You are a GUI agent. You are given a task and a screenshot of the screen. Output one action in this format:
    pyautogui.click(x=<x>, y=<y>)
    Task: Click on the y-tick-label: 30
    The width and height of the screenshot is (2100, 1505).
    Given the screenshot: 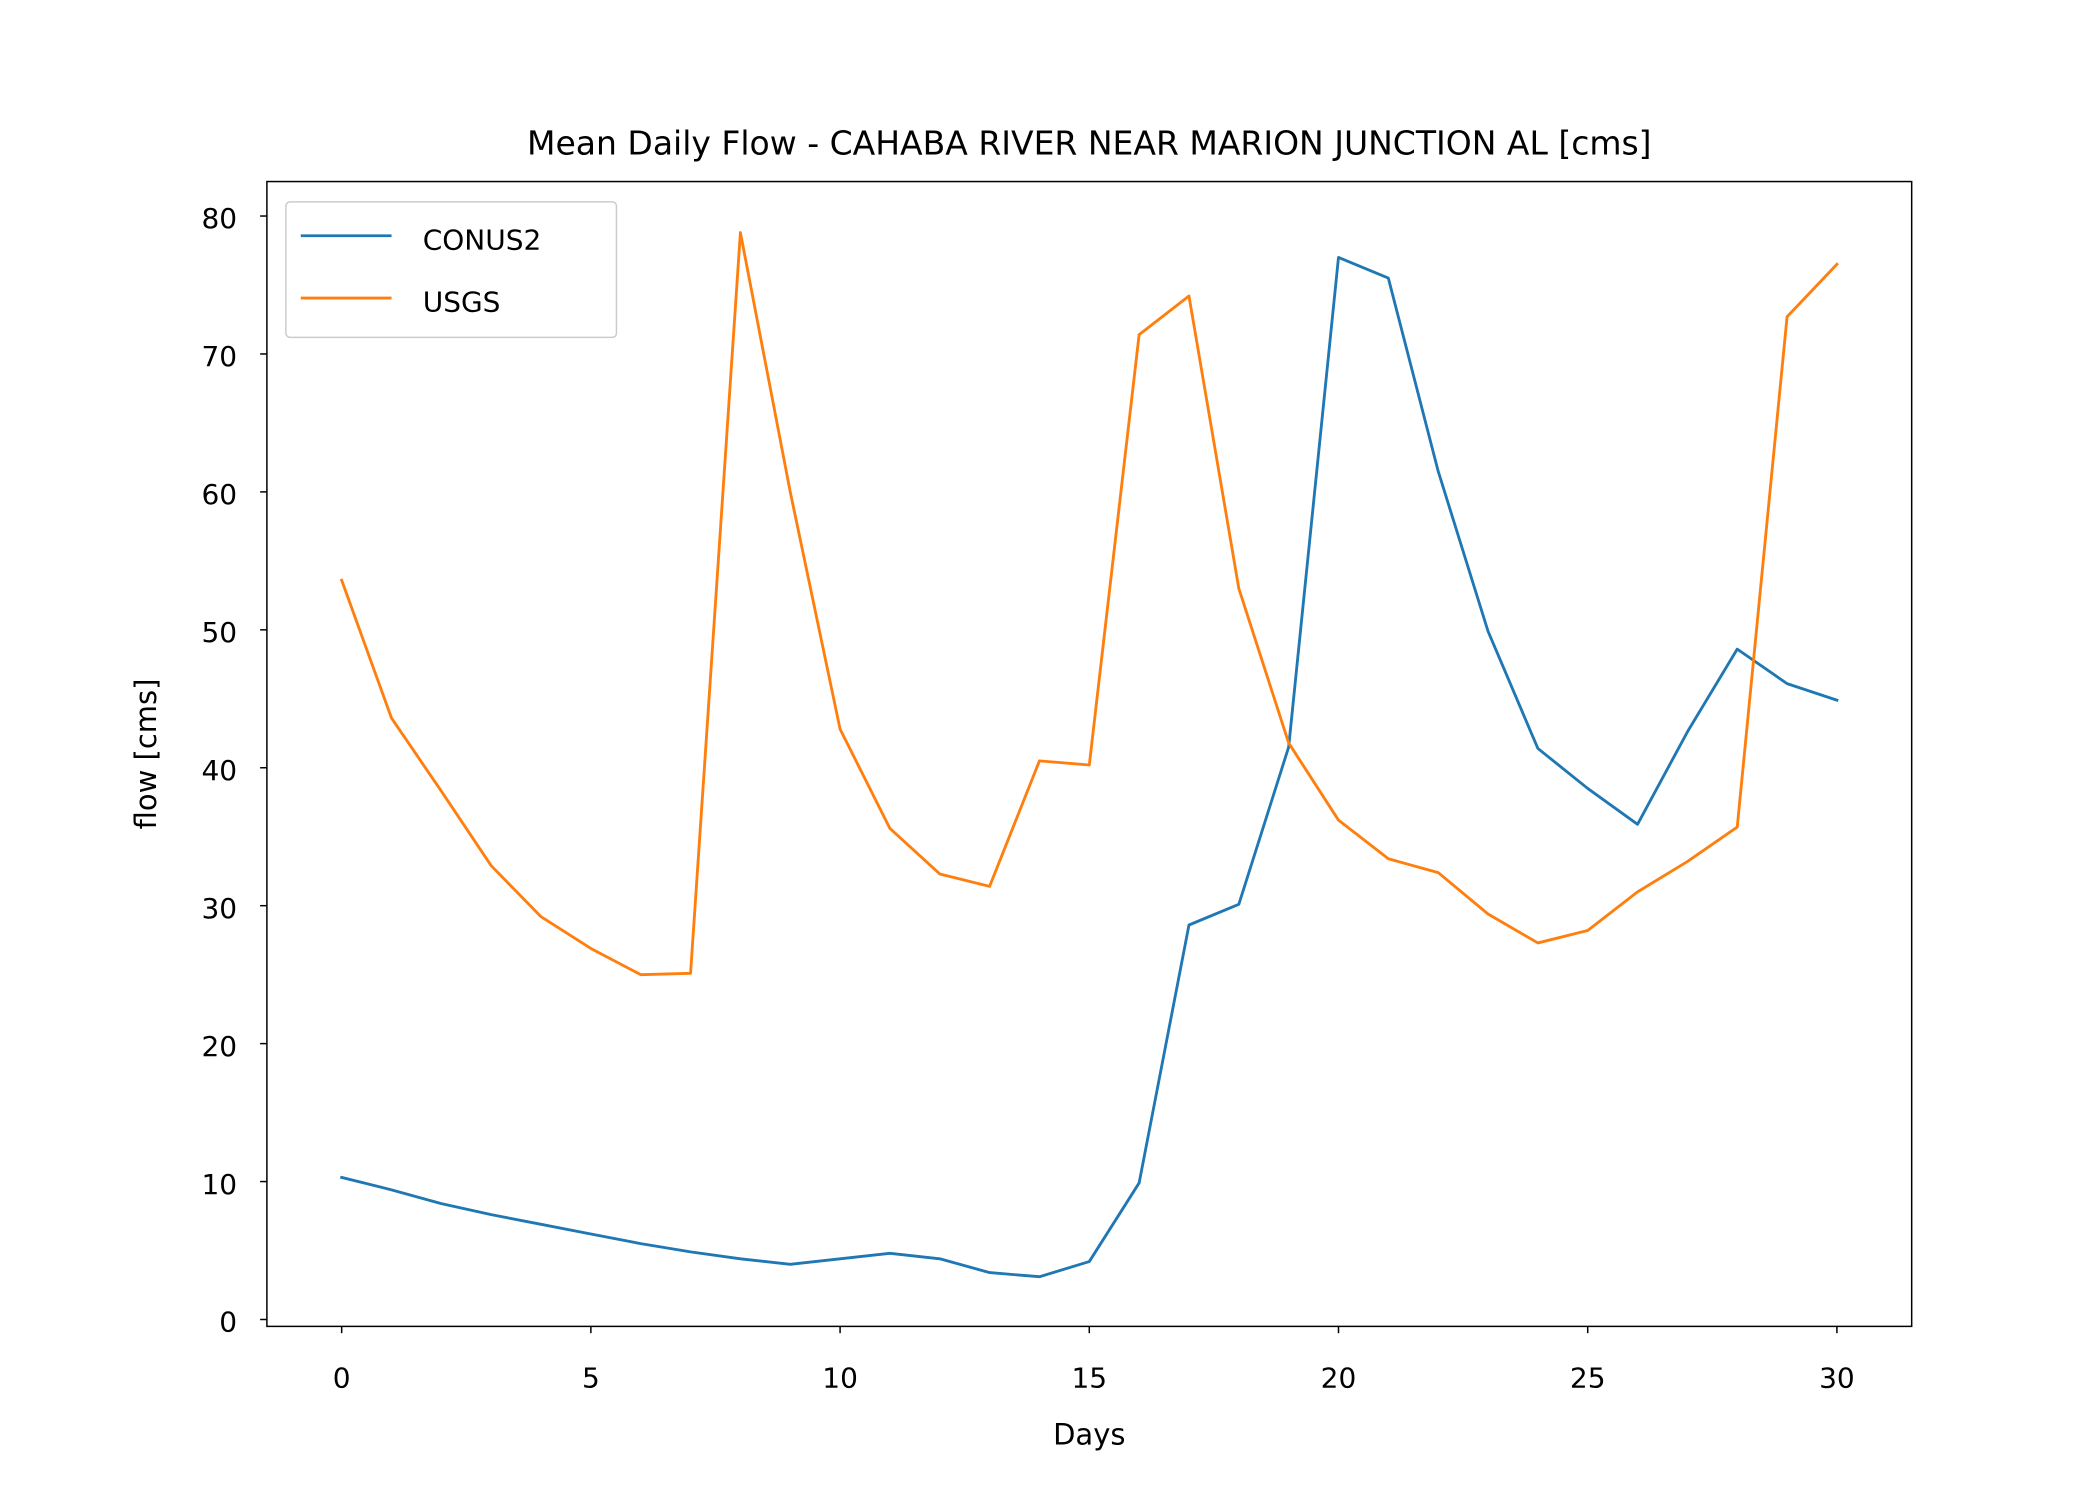 What is the action you would take?
    pyautogui.click(x=219, y=908)
    